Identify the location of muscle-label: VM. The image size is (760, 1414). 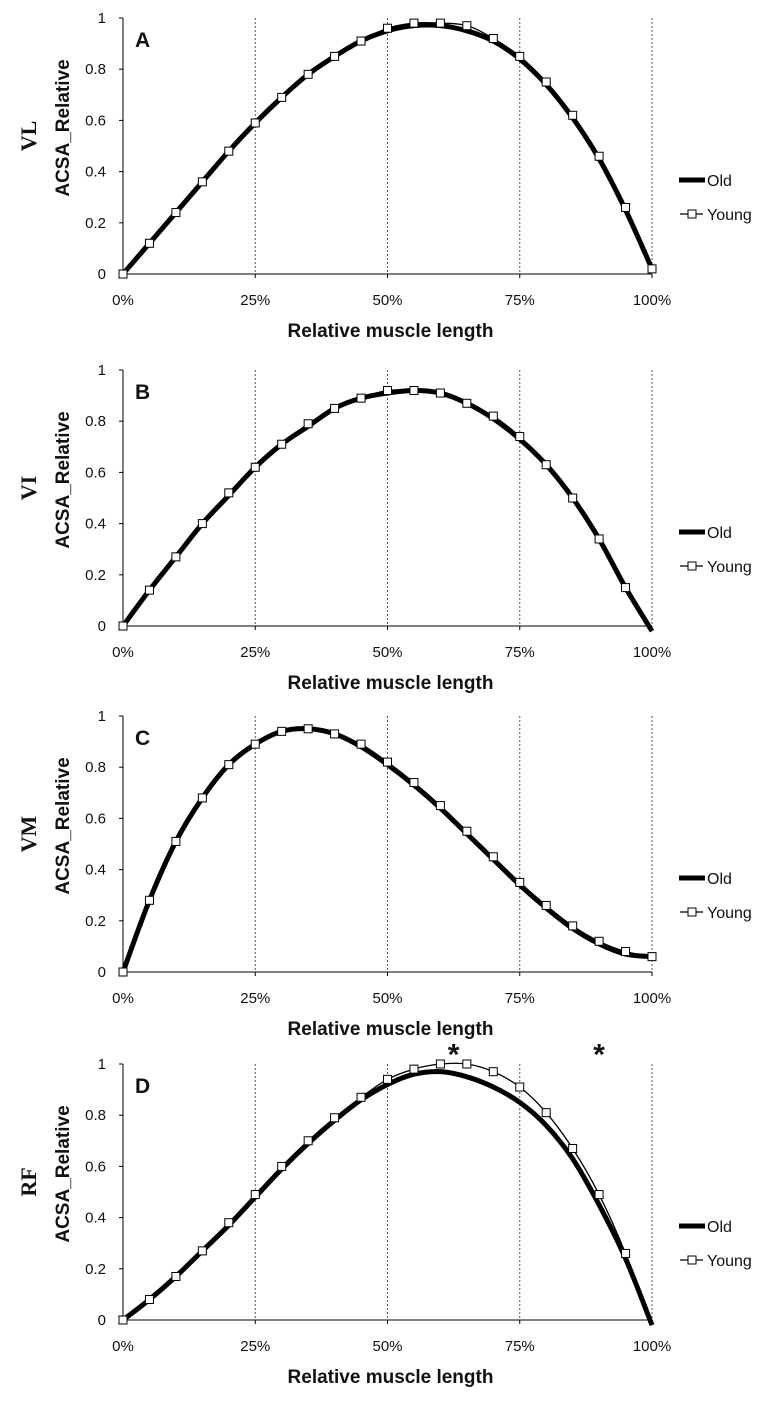
(28, 833).